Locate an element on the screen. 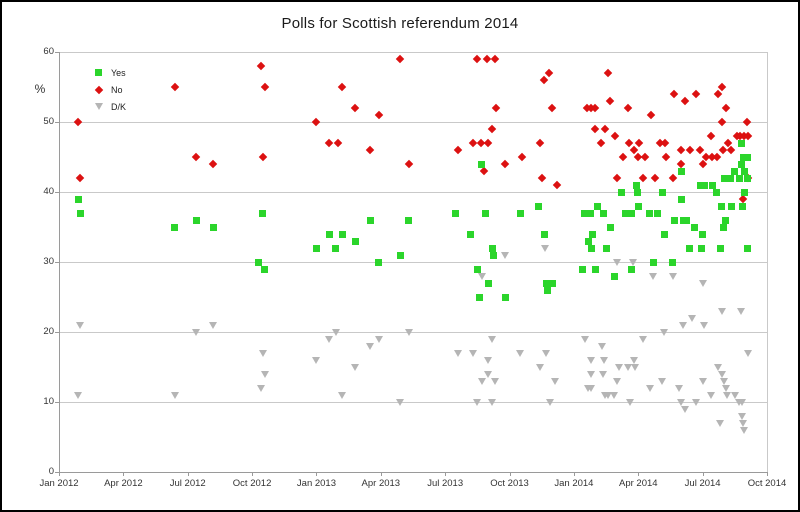 The width and height of the screenshot is (800, 512). legend: Yes No D/K is located at coordinates (110, 89).